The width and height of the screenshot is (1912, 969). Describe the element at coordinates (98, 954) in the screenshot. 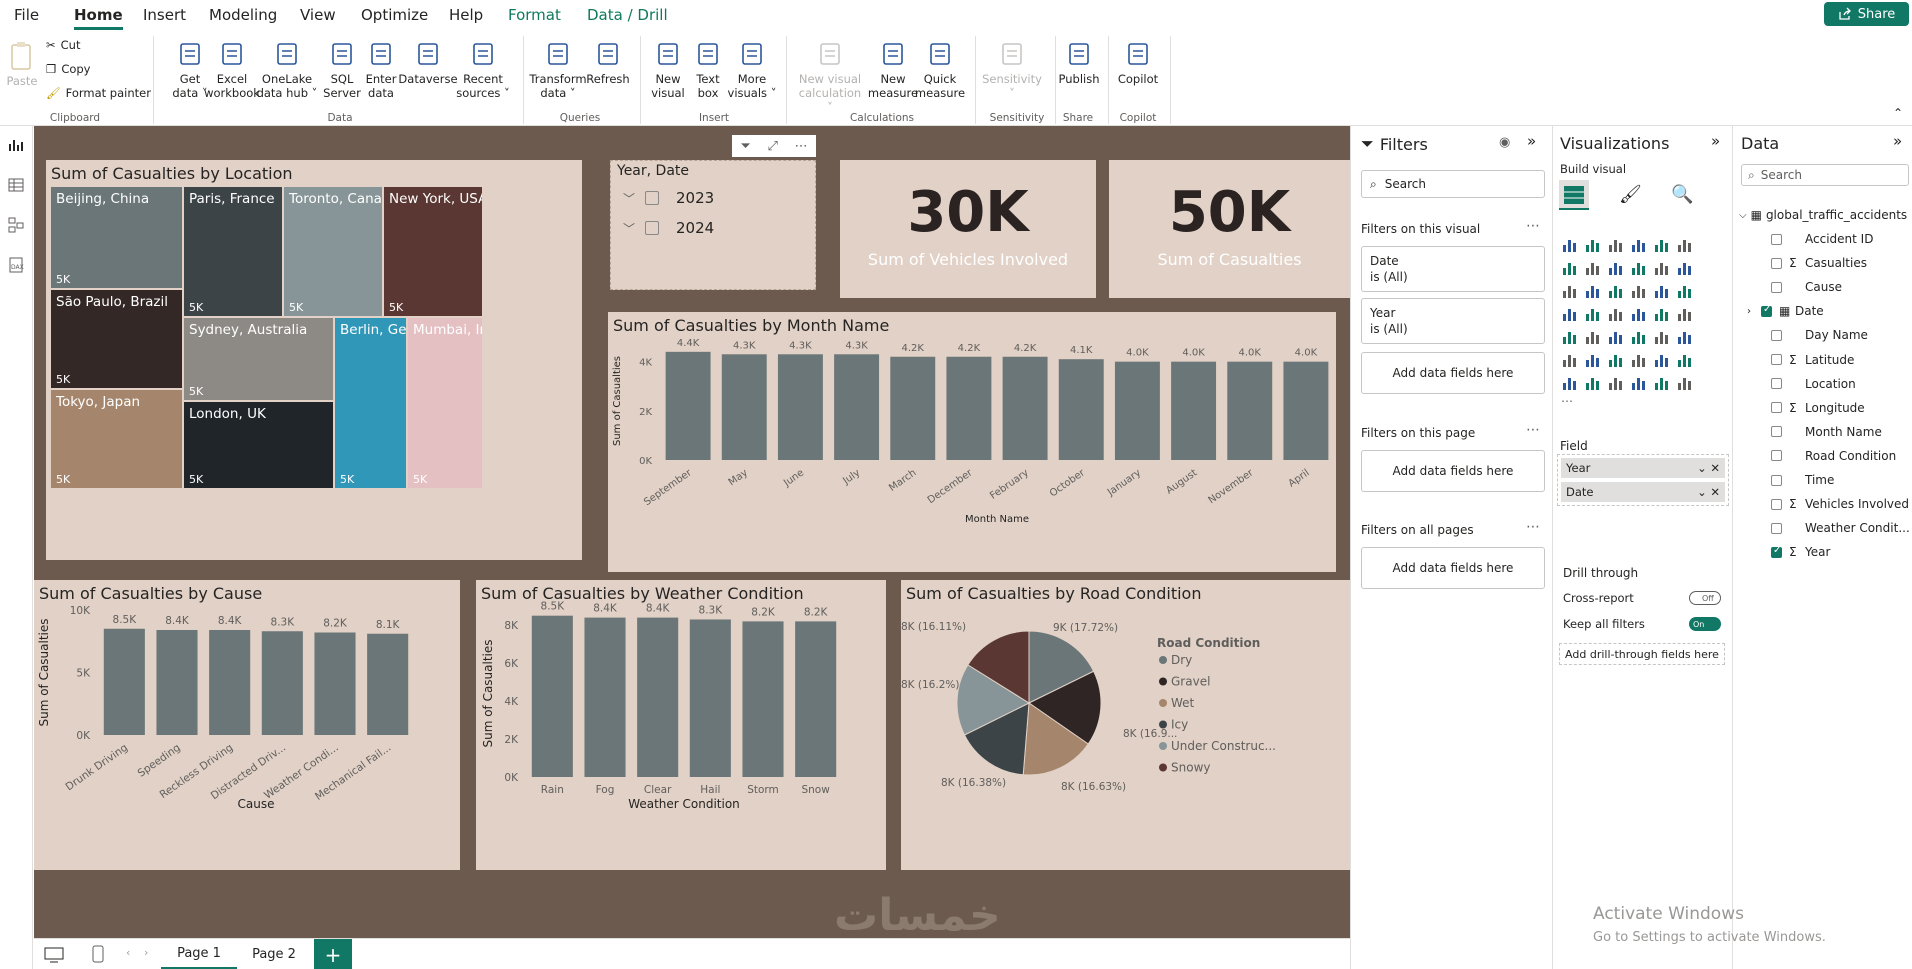

I see `mobile-layout-icon` at that location.